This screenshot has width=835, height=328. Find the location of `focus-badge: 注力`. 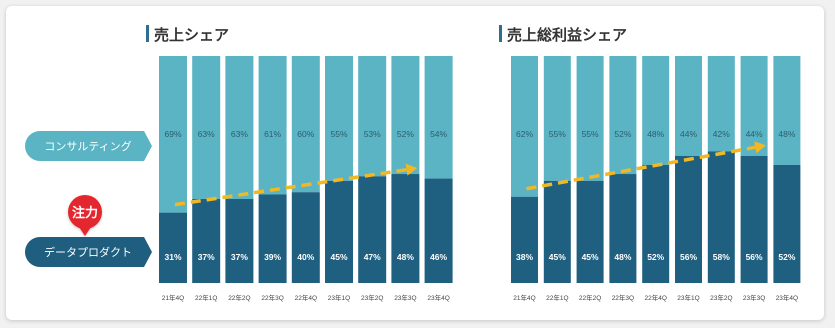

focus-badge: 注力 is located at coordinates (85, 215).